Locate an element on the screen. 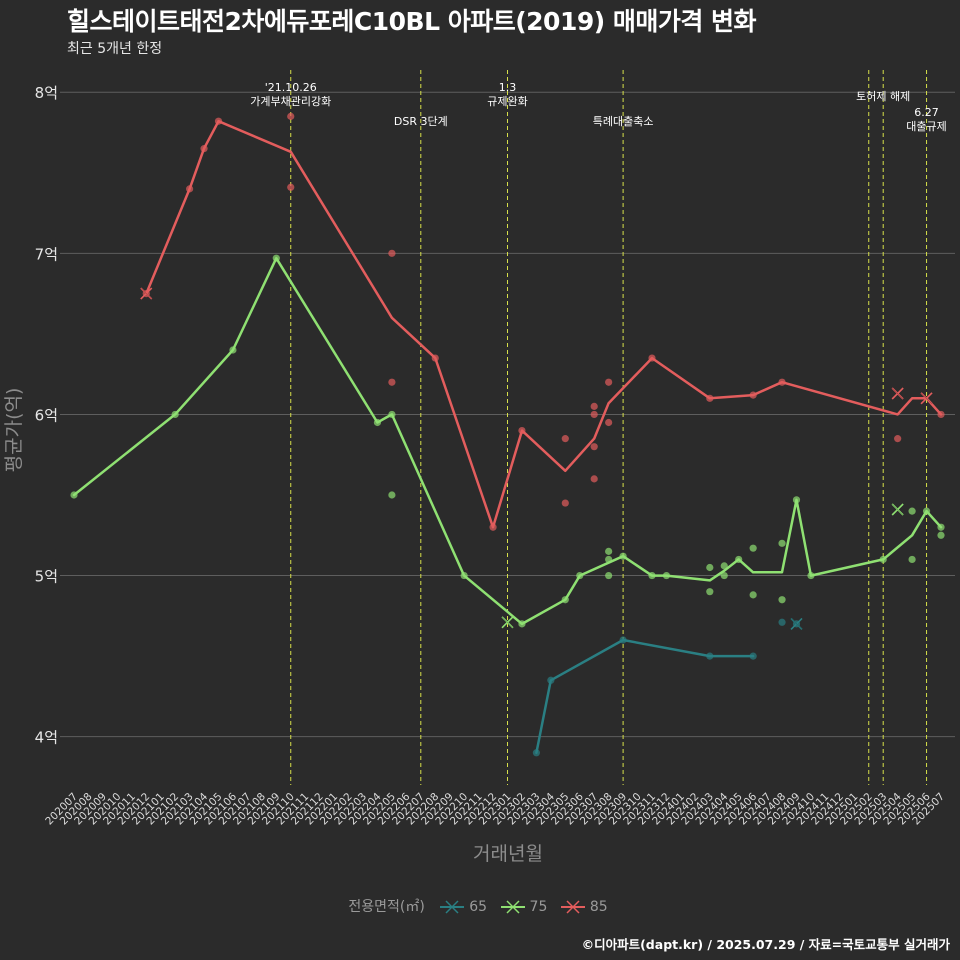  legend: 전용면적(㎡) 65 75 85 is located at coordinates (480, 906).